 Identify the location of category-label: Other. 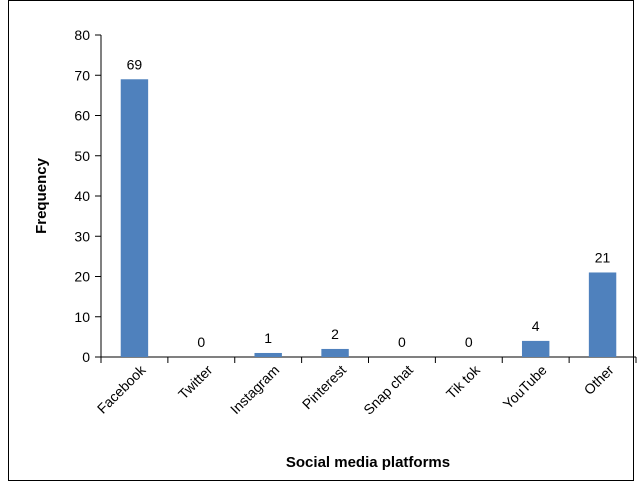
(599, 380).